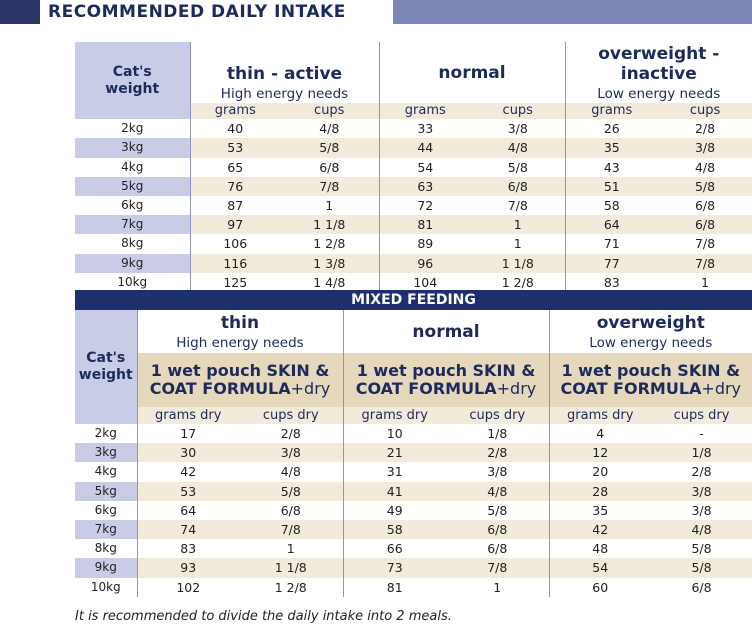 The width and height of the screenshot is (752, 628). I want to click on grams-cell: 43, so click(611, 167).